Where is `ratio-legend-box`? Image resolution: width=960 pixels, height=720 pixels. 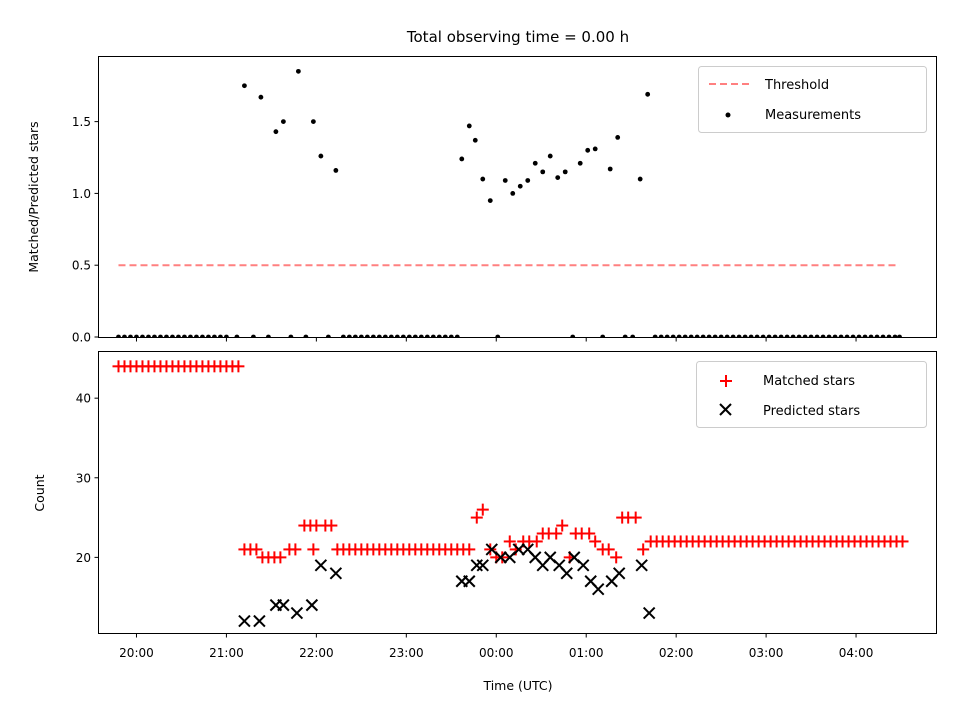
ratio-legend-box is located at coordinates (812, 99).